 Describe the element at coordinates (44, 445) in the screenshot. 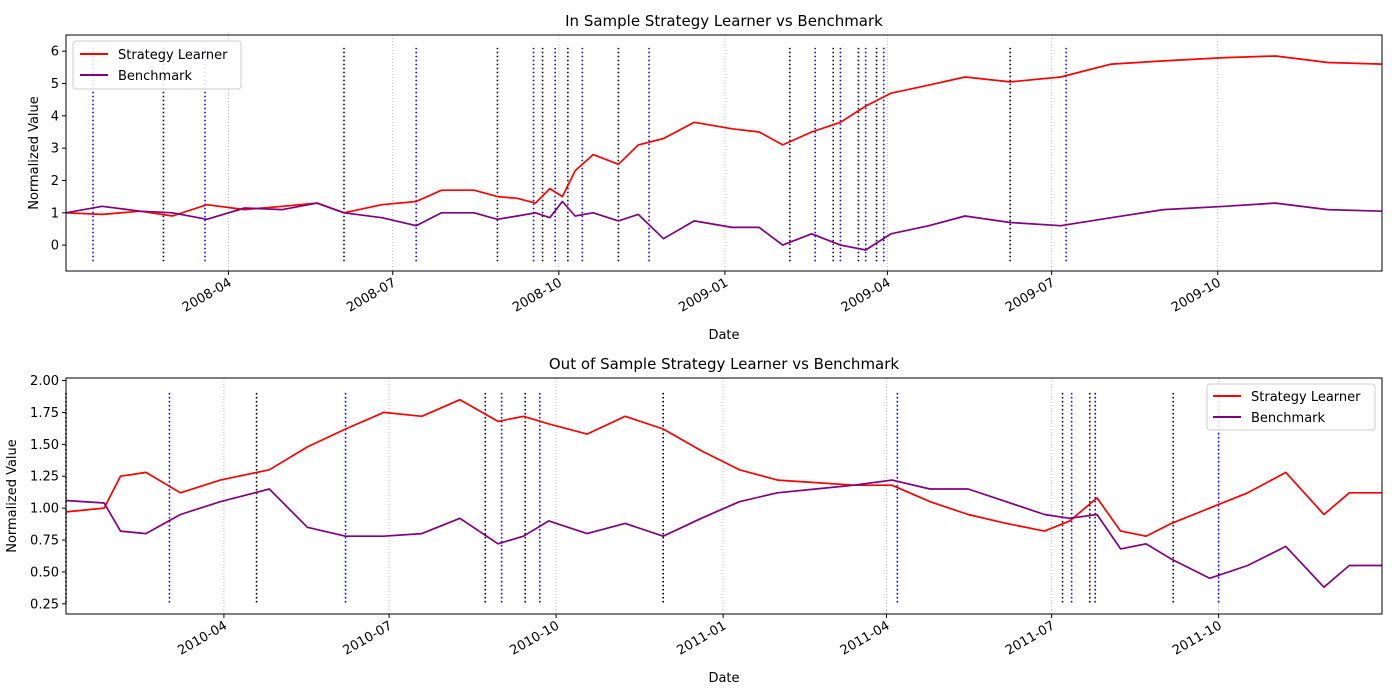

I see `y-tick-label: 1.50` at that location.